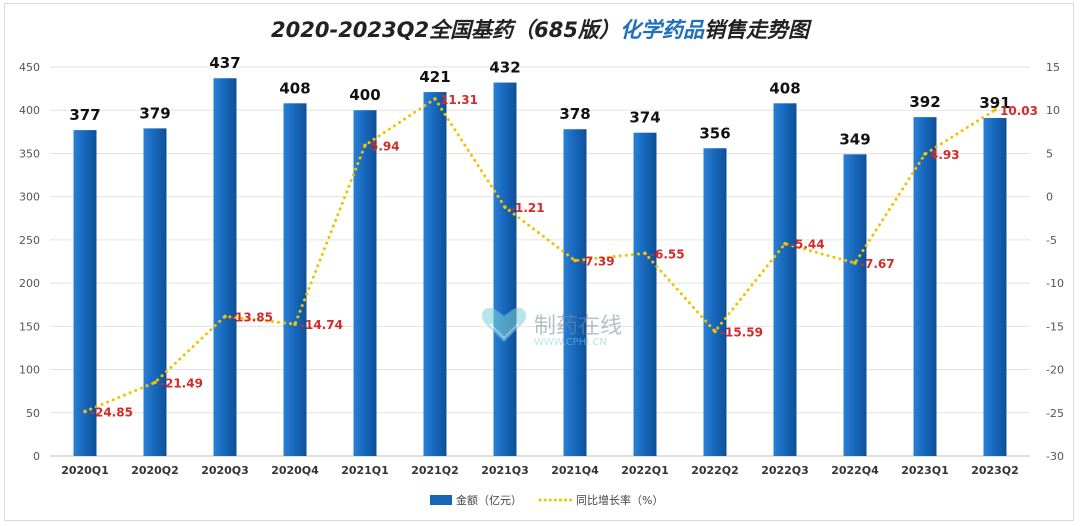  I want to click on x-tick-label: 2020Q3, so click(225, 470).